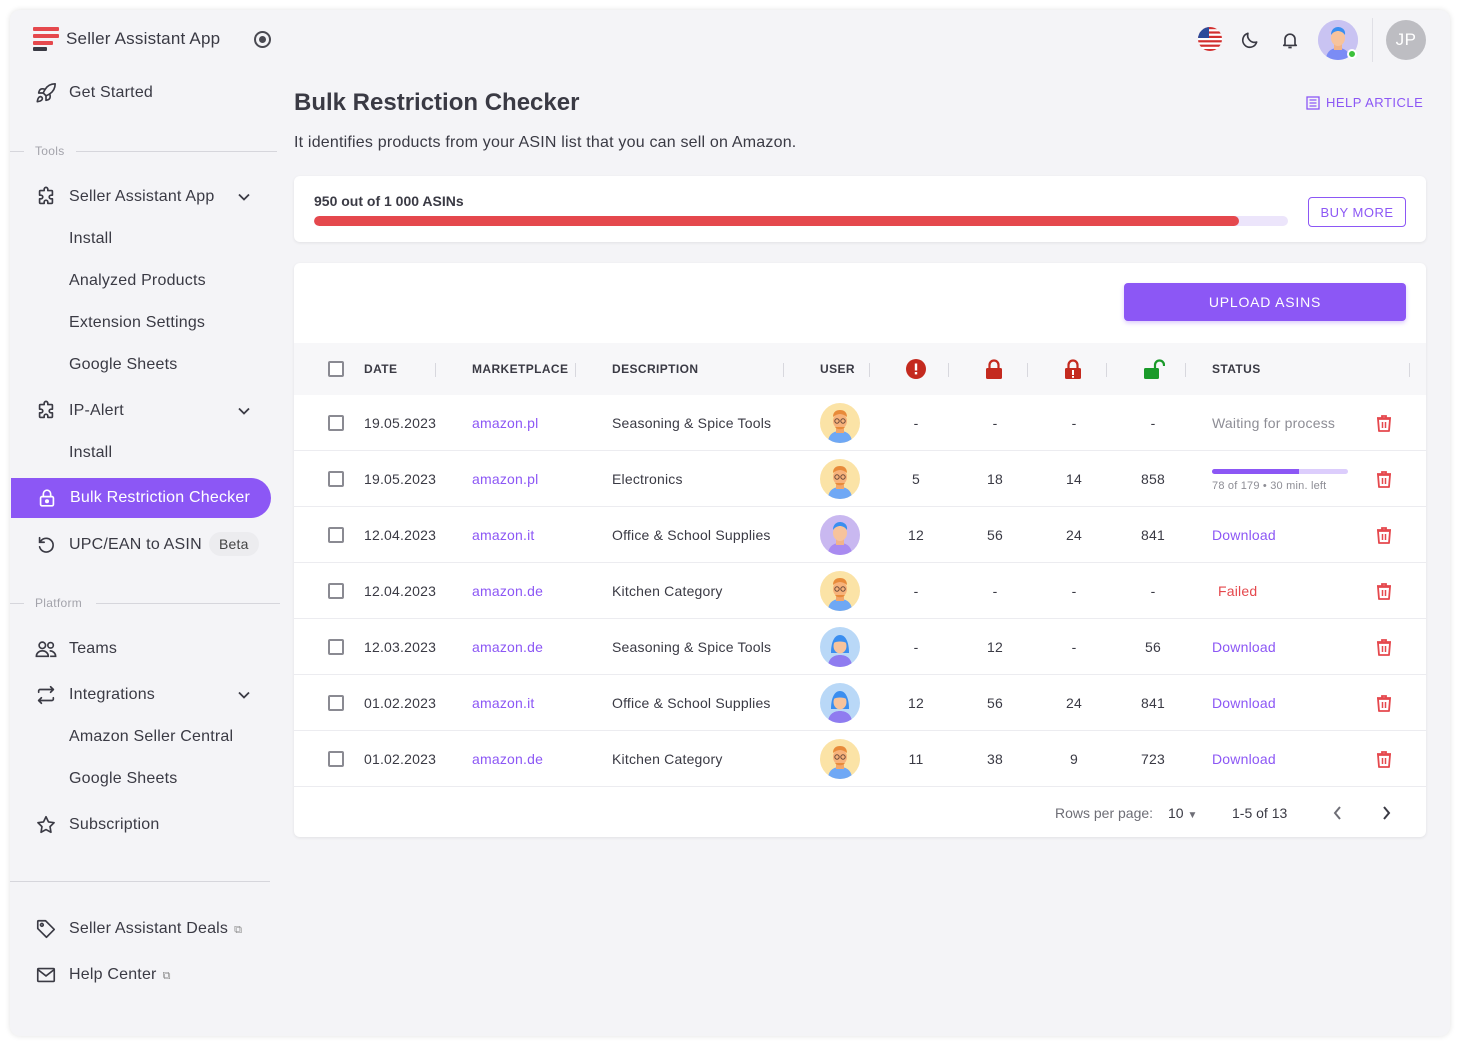  Describe the element at coordinates (1282, 479) in the screenshot. I see `progress-status: 78 of 179 • 30 min. left` at that location.